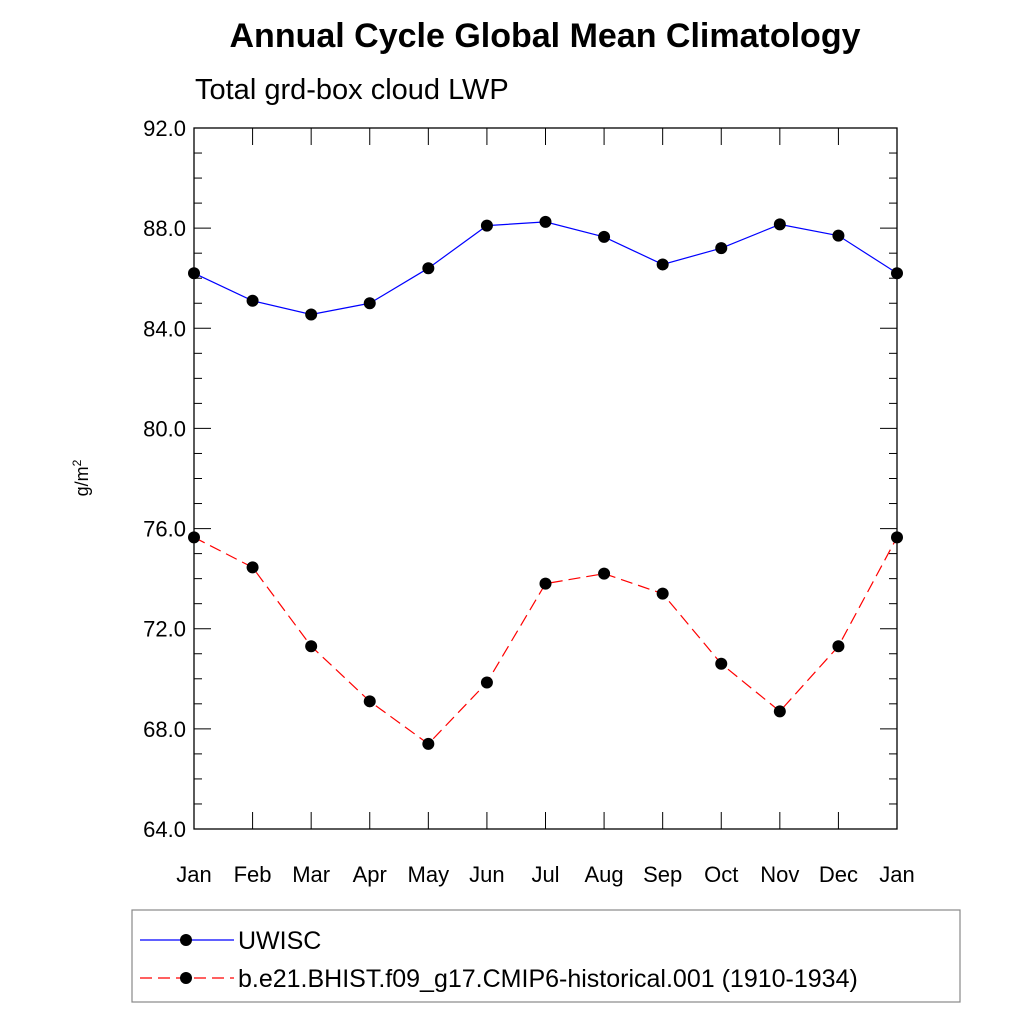  I want to click on x-tick-label: Apr, so click(370, 874).